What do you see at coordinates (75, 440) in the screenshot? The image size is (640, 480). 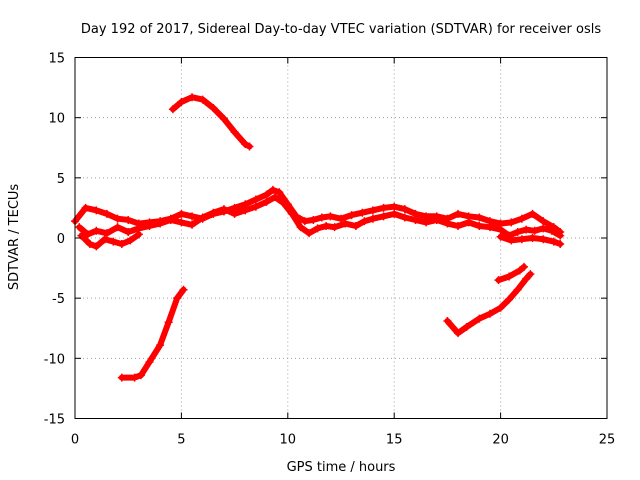 I see `x-tick-label: 0` at bounding box center [75, 440].